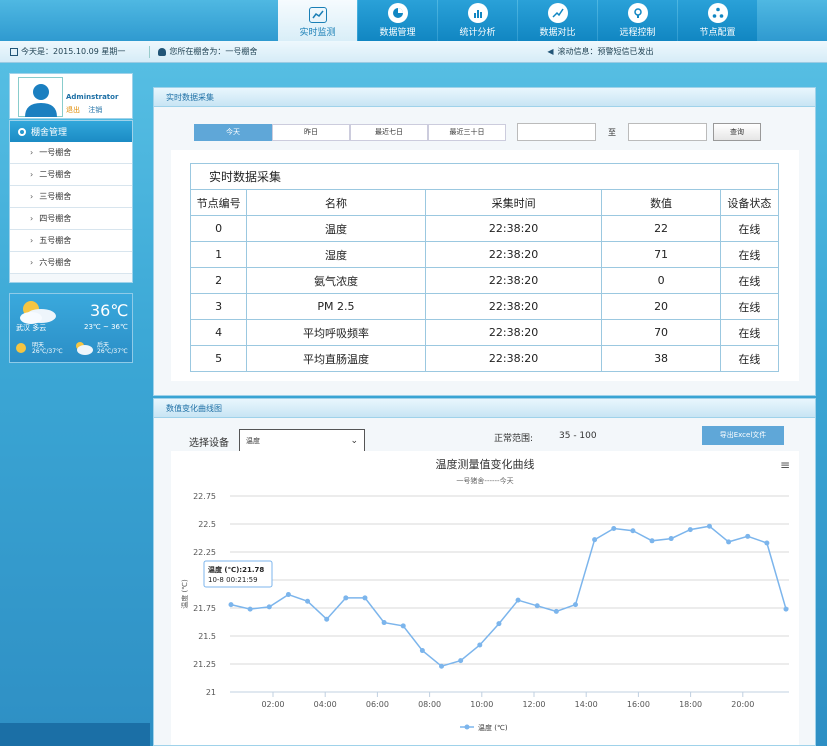  I want to click on nav-tab-label: 数据管理, so click(397, 33).